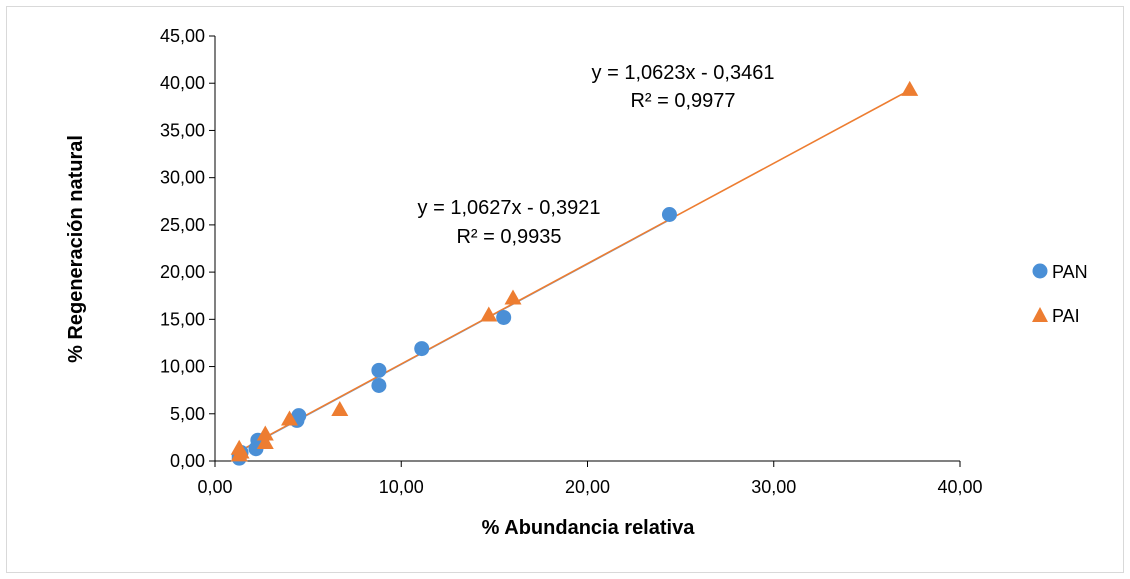 Image resolution: width=1130 pixels, height=579 pixels. I want to click on y-tick-label: 20,00, so click(182, 272).